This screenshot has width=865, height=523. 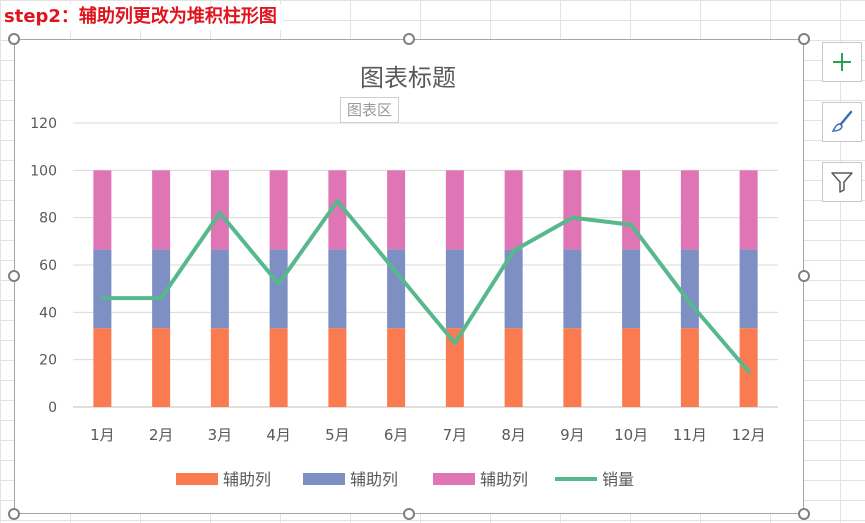 What do you see at coordinates (370, 110) in the screenshot?
I see `chart-area-tooltip: 图表区` at bounding box center [370, 110].